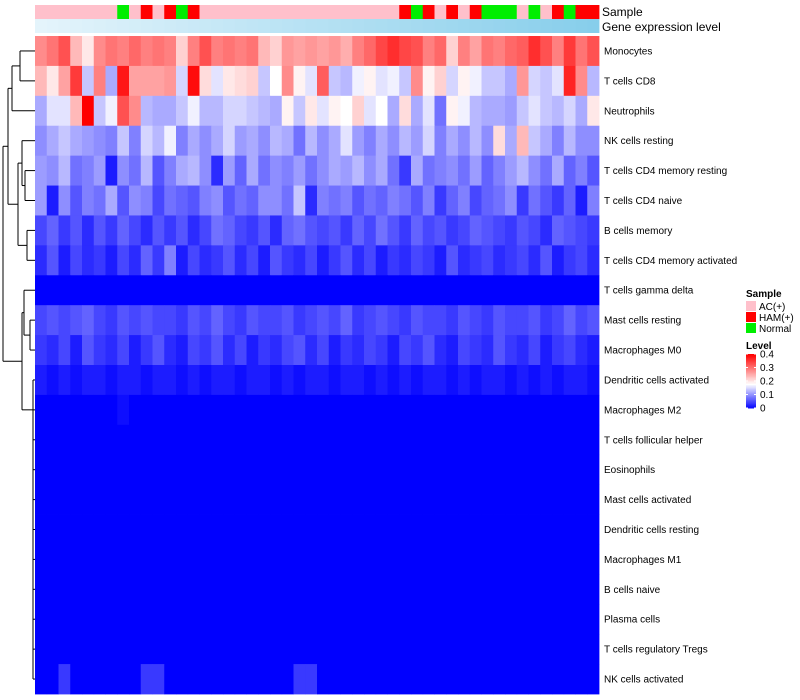  Describe the element at coordinates (767, 382) in the screenshot. I see `legend-tick-label: 0.2` at that location.